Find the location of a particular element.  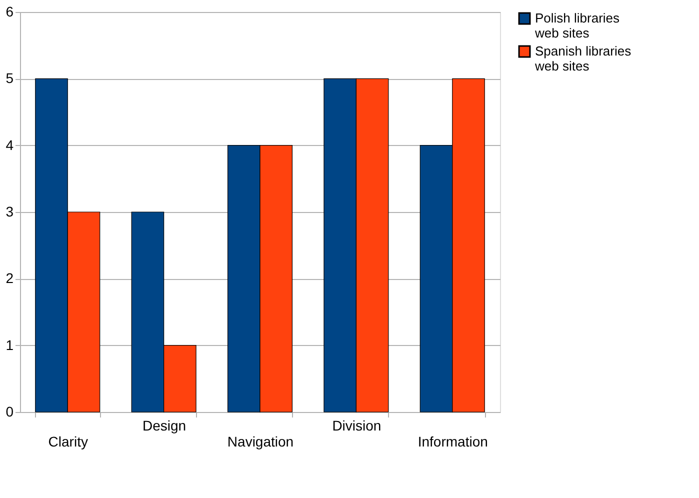

legend-label: Polish libraries web sites is located at coordinates (577, 25).